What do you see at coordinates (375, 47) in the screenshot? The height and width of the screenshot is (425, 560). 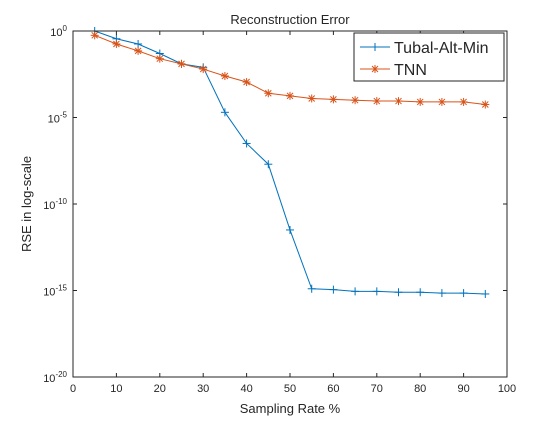 I see `legend-marker-tubal-alt-min` at bounding box center [375, 47].